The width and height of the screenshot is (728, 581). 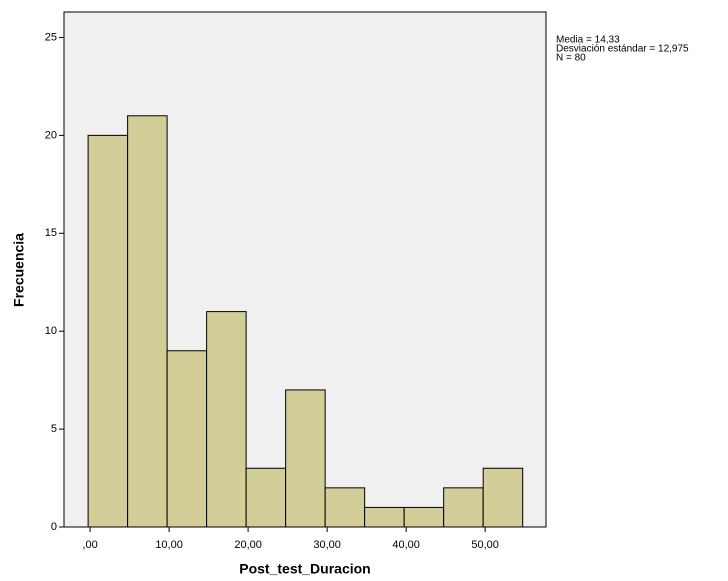 I want to click on x-axis-title: Post_test_Duracion, so click(x=304, y=569).